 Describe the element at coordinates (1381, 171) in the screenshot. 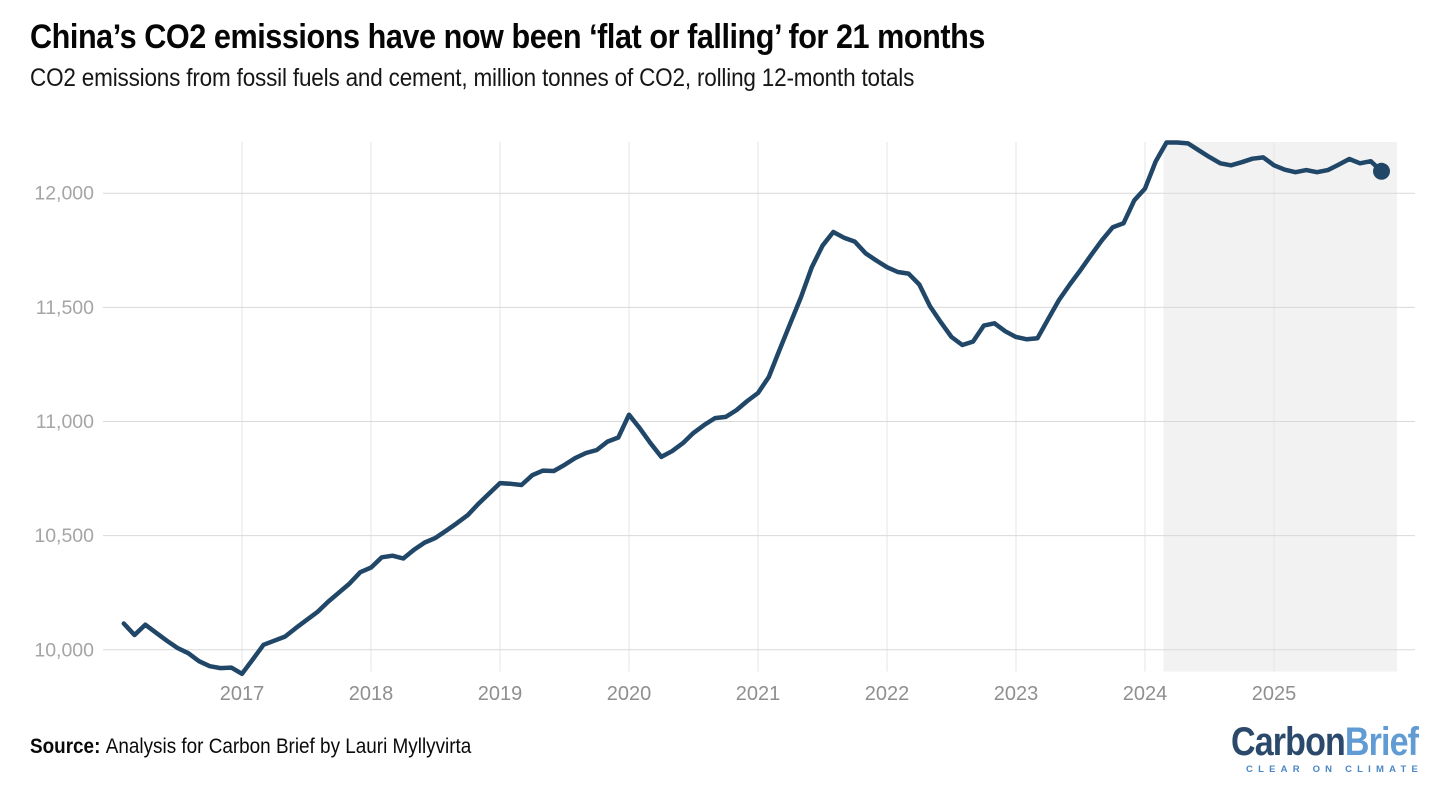

I see `latest-point-dot` at that location.